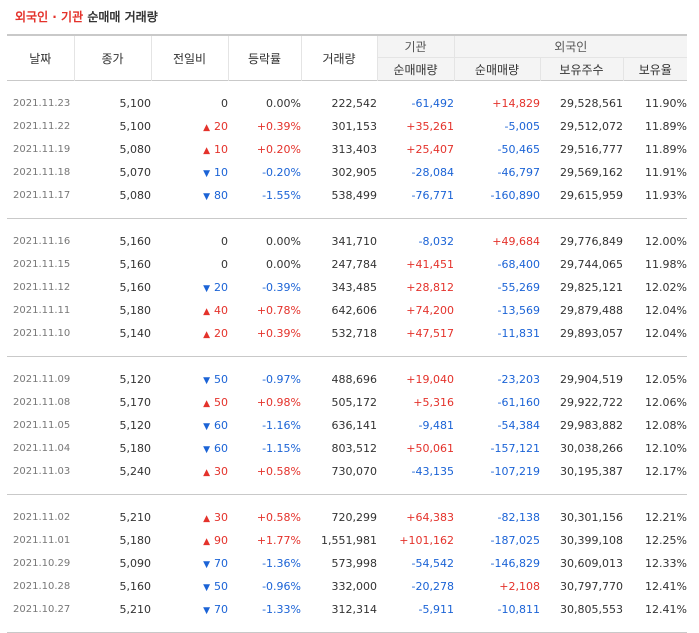  What do you see at coordinates (135, 103) in the screenshot?
I see `cell-close: 5,100` at bounding box center [135, 103].